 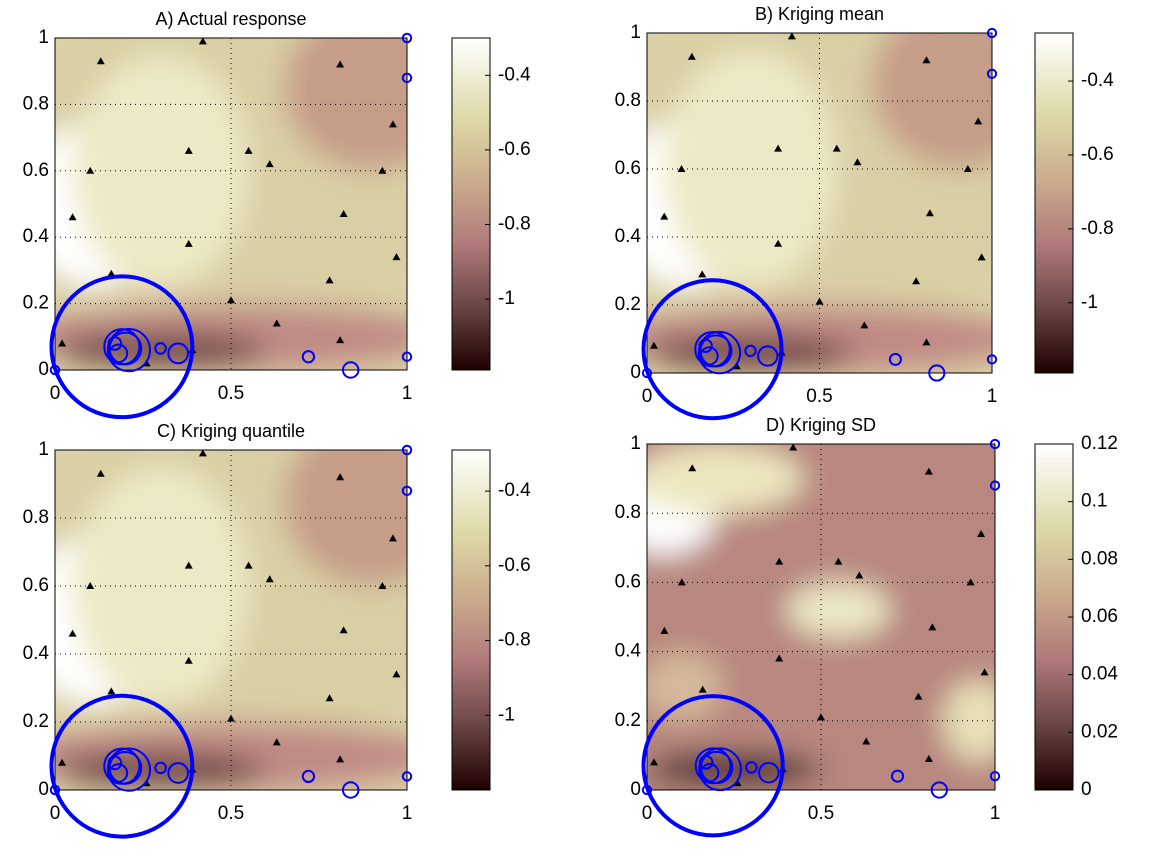 I want to click on x-tick-label: 0, so click(x=55, y=393).